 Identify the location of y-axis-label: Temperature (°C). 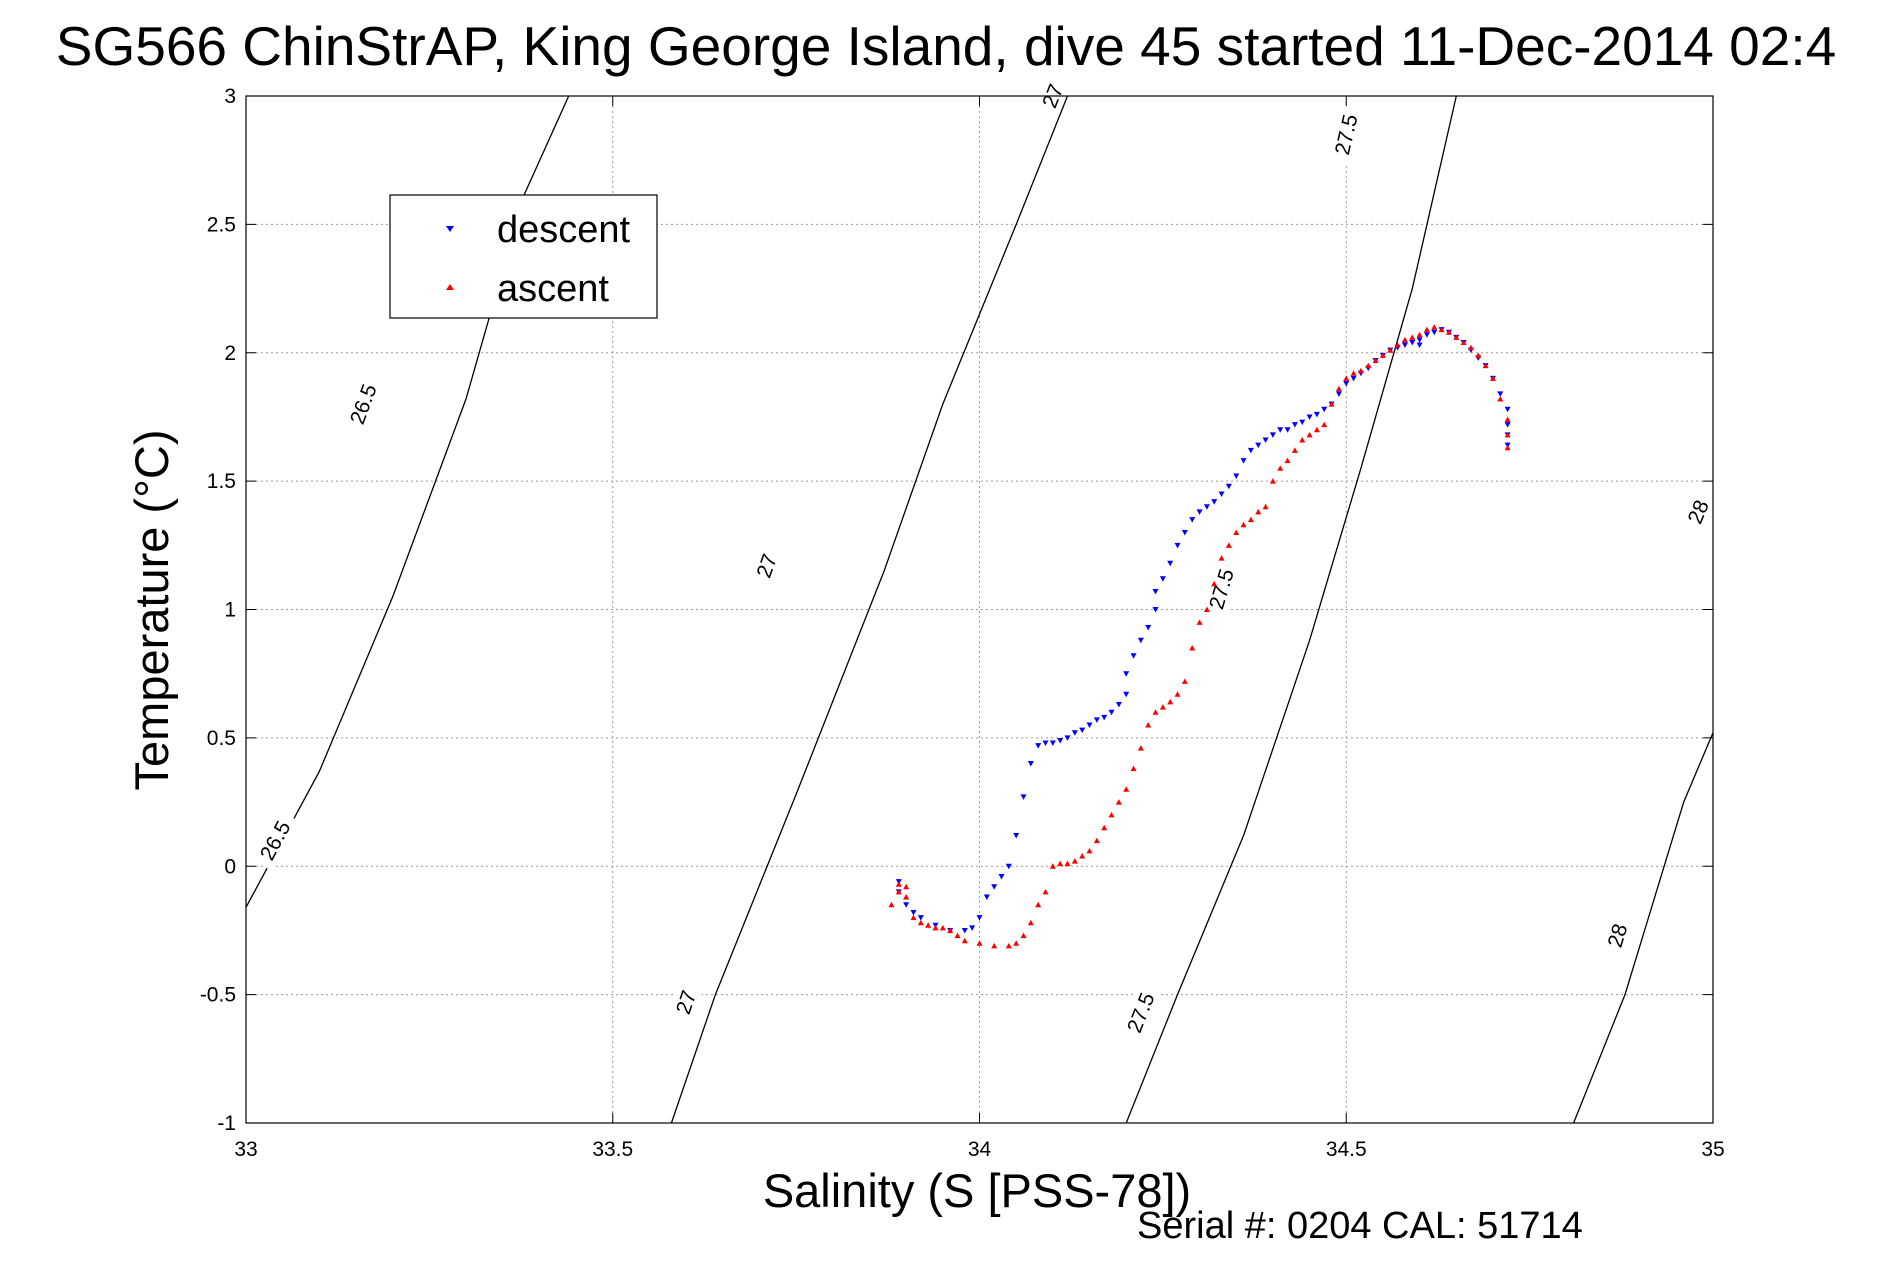
(151, 610).